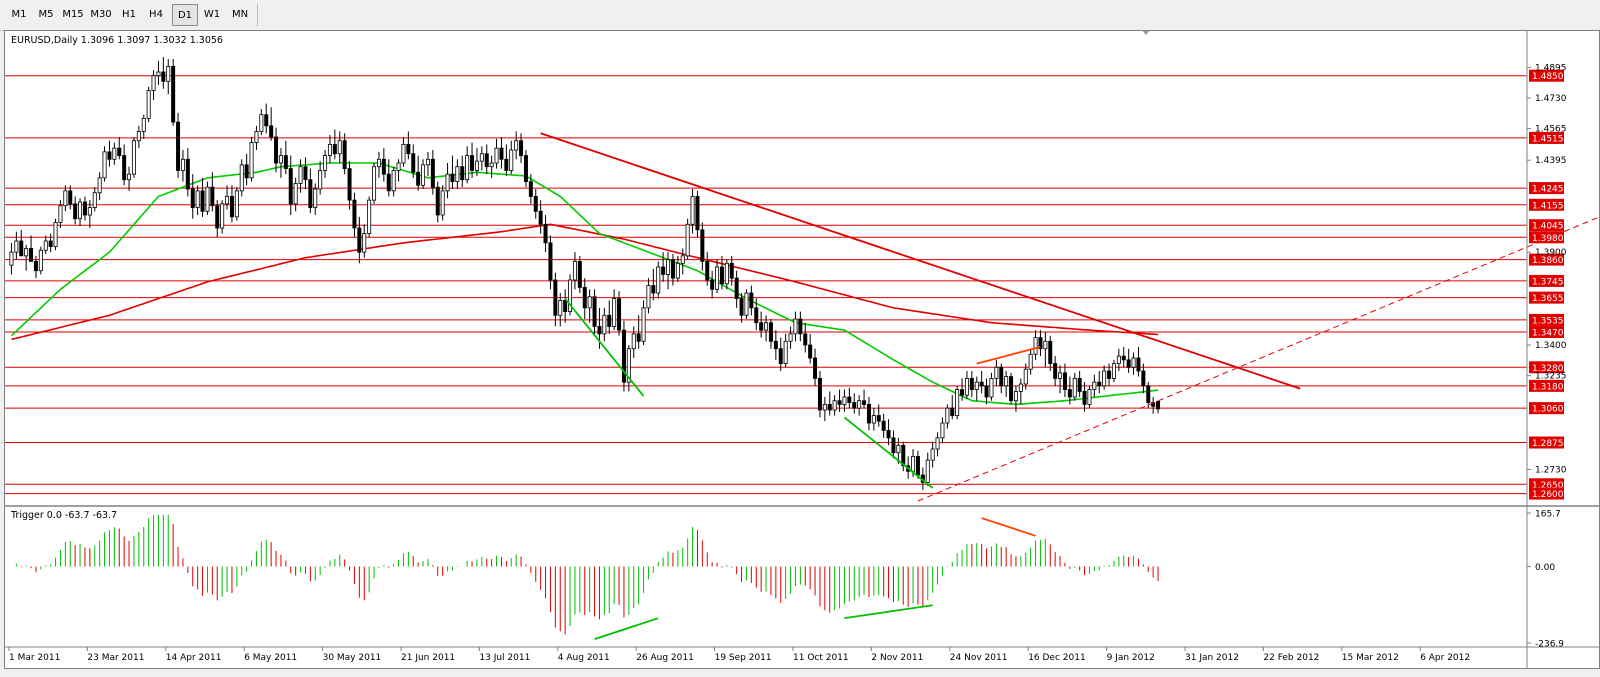 The width and height of the screenshot is (1600, 677). What do you see at coordinates (156, 14) in the screenshot?
I see `timeframe-button-h4: H4` at bounding box center [156, 14].